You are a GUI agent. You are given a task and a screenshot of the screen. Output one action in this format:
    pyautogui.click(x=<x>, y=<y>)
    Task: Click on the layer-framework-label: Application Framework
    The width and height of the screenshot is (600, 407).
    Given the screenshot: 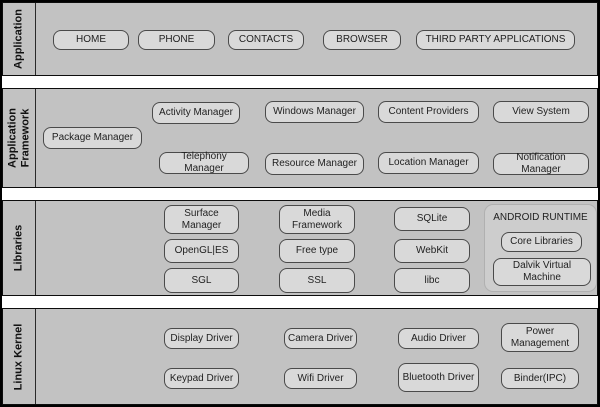 What is the action you would take?
    pyautogui.click(x=18, y=138)
    